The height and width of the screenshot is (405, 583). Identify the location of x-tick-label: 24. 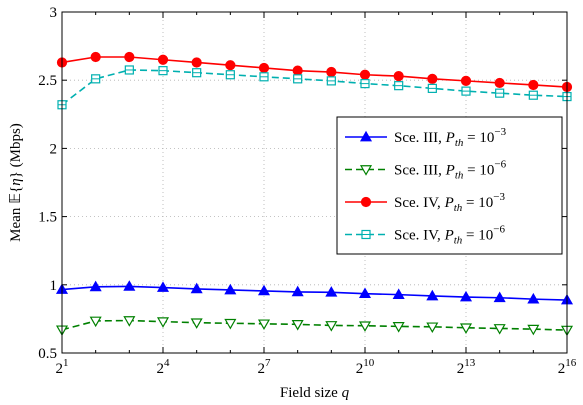
(164, 367).